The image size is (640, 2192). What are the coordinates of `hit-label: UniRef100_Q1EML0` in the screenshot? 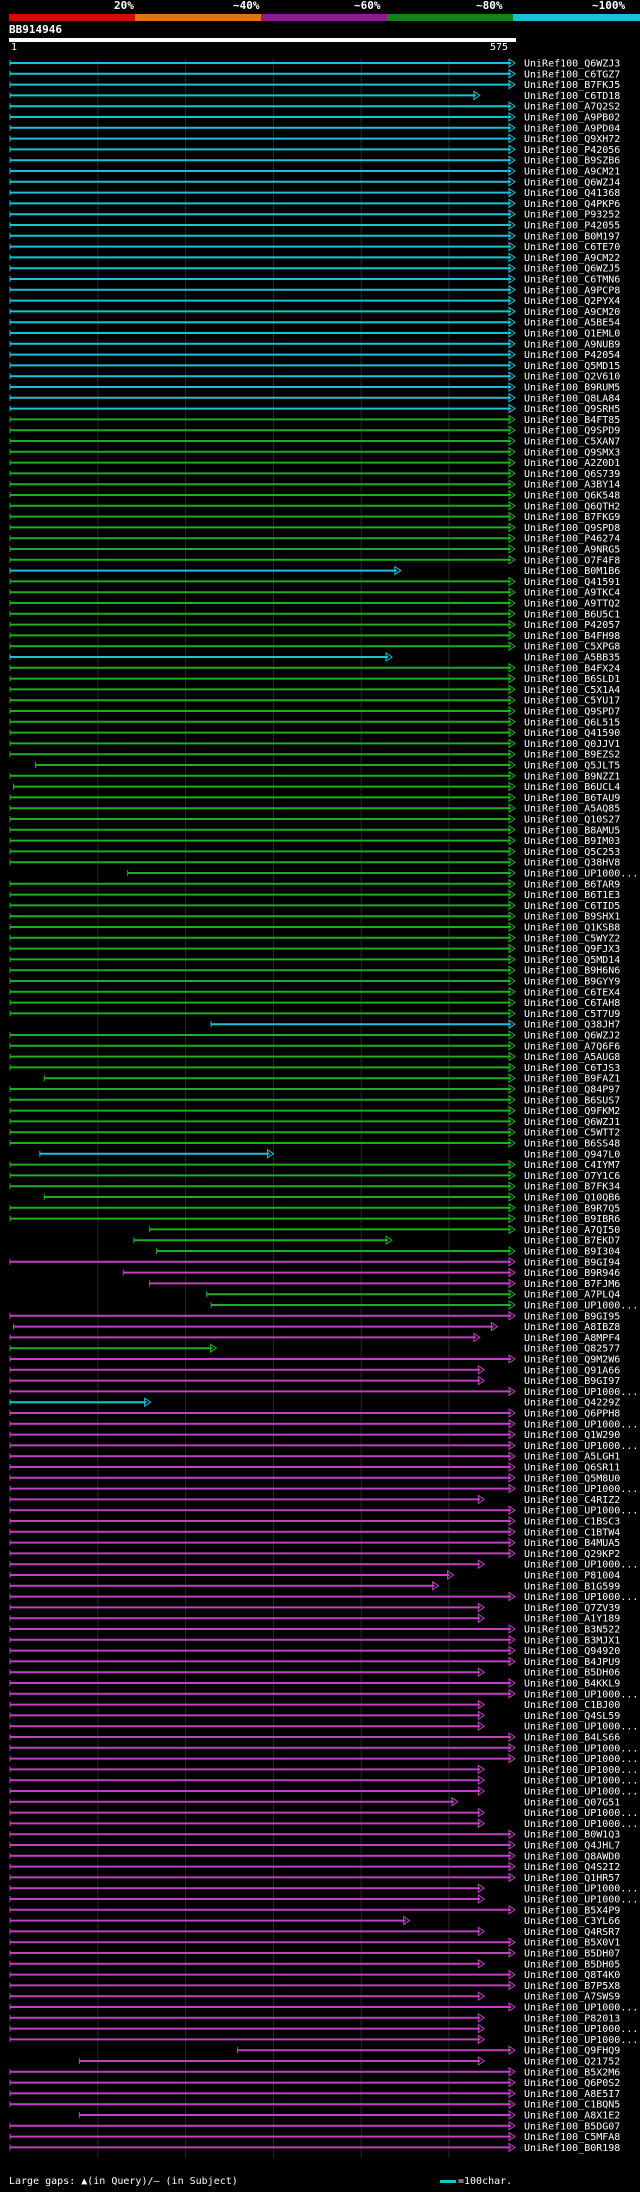 It's located at (572, 334).